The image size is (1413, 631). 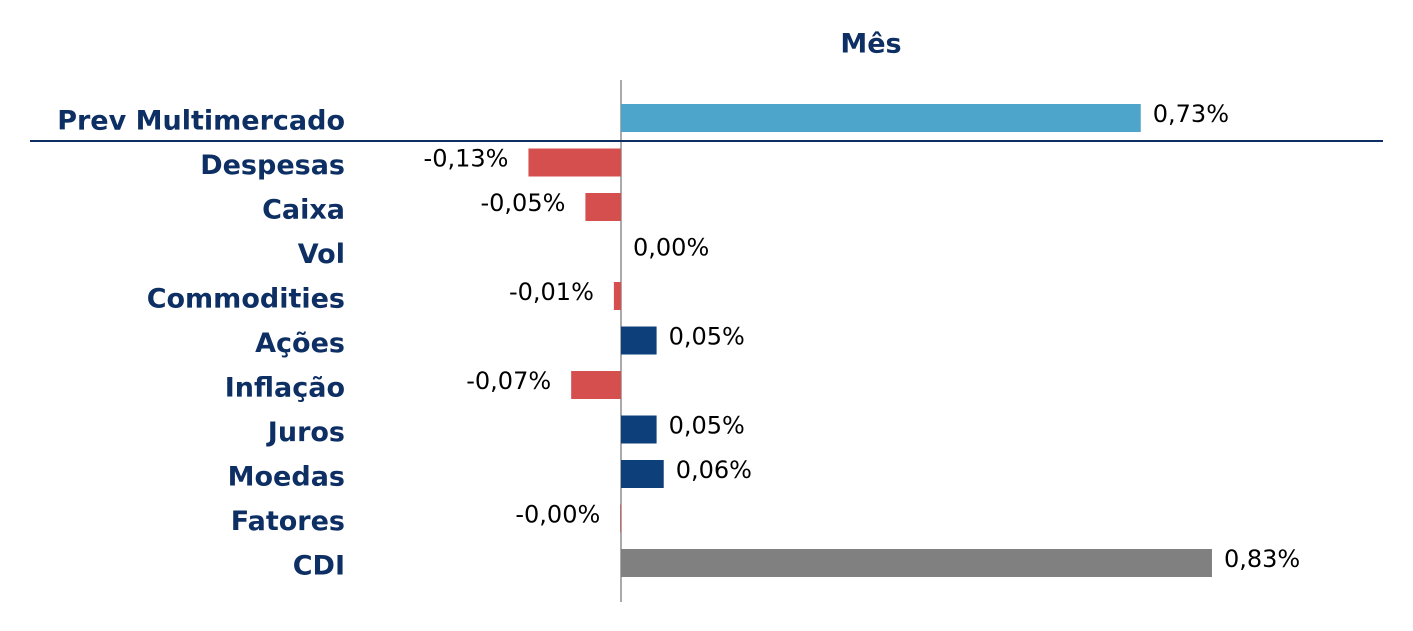 I want to click on value-label: 0,06%, so click(x=714, y=470).